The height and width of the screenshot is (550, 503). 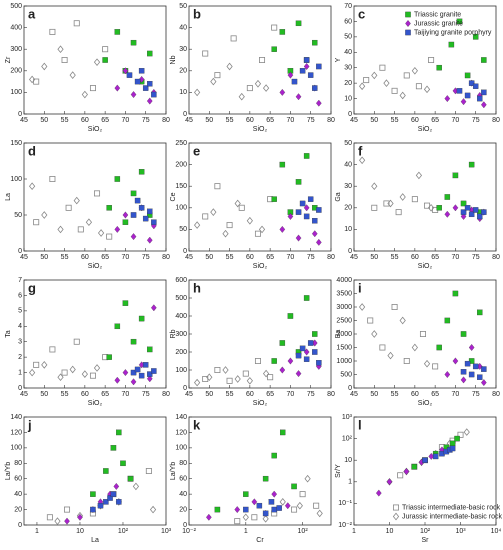 What do you see at coordinates (338, 471) in the screenshot?
I see `y-axis-label: Sr/Y` at bounding box center [338, 471].